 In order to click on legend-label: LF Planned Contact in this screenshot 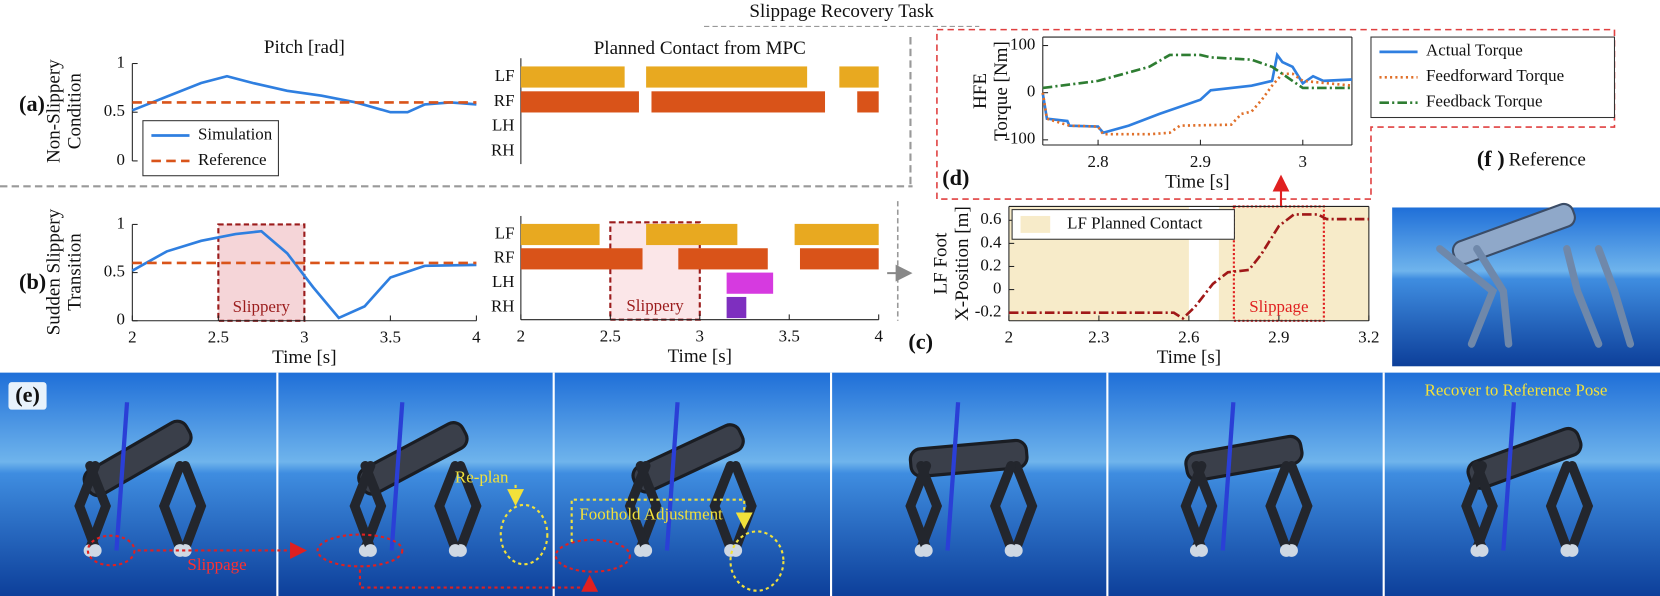, I will do `click(1135, 222)`.